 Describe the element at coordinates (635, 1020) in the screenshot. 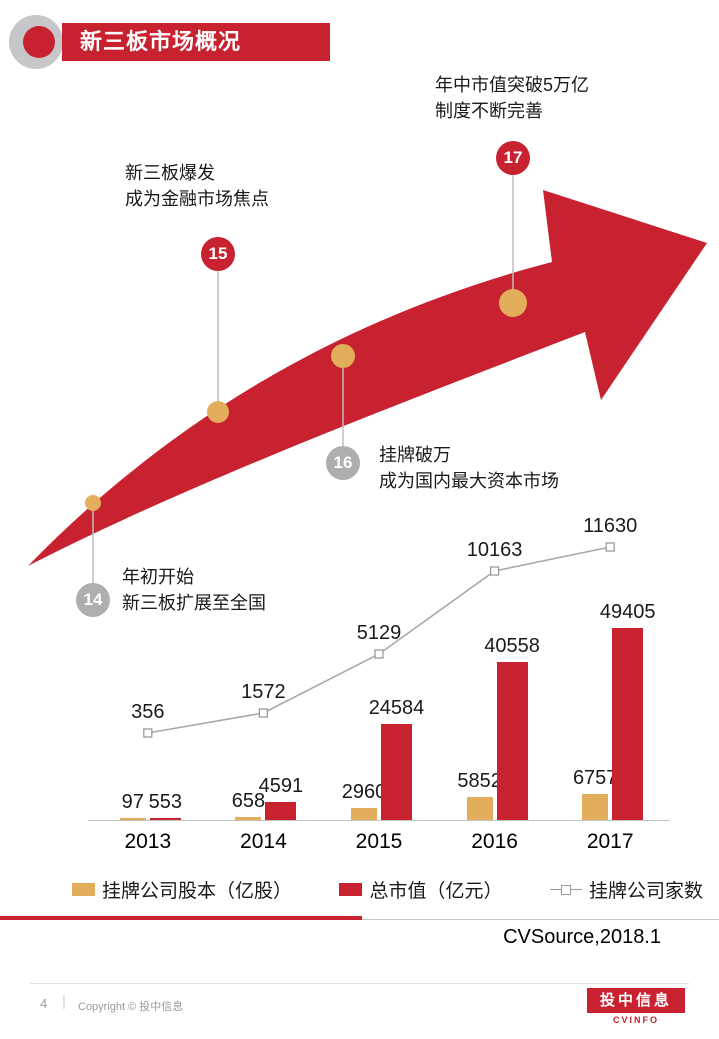

I see `logo-en-text: CVINFO` at that location.